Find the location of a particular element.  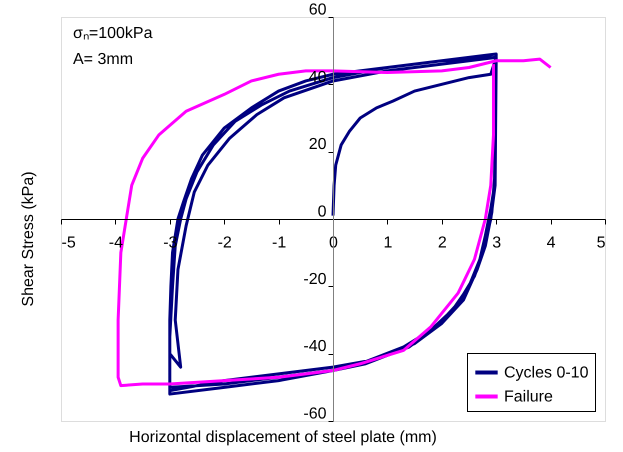

x-tick-label: -5 is located at coordinates (69, 243).